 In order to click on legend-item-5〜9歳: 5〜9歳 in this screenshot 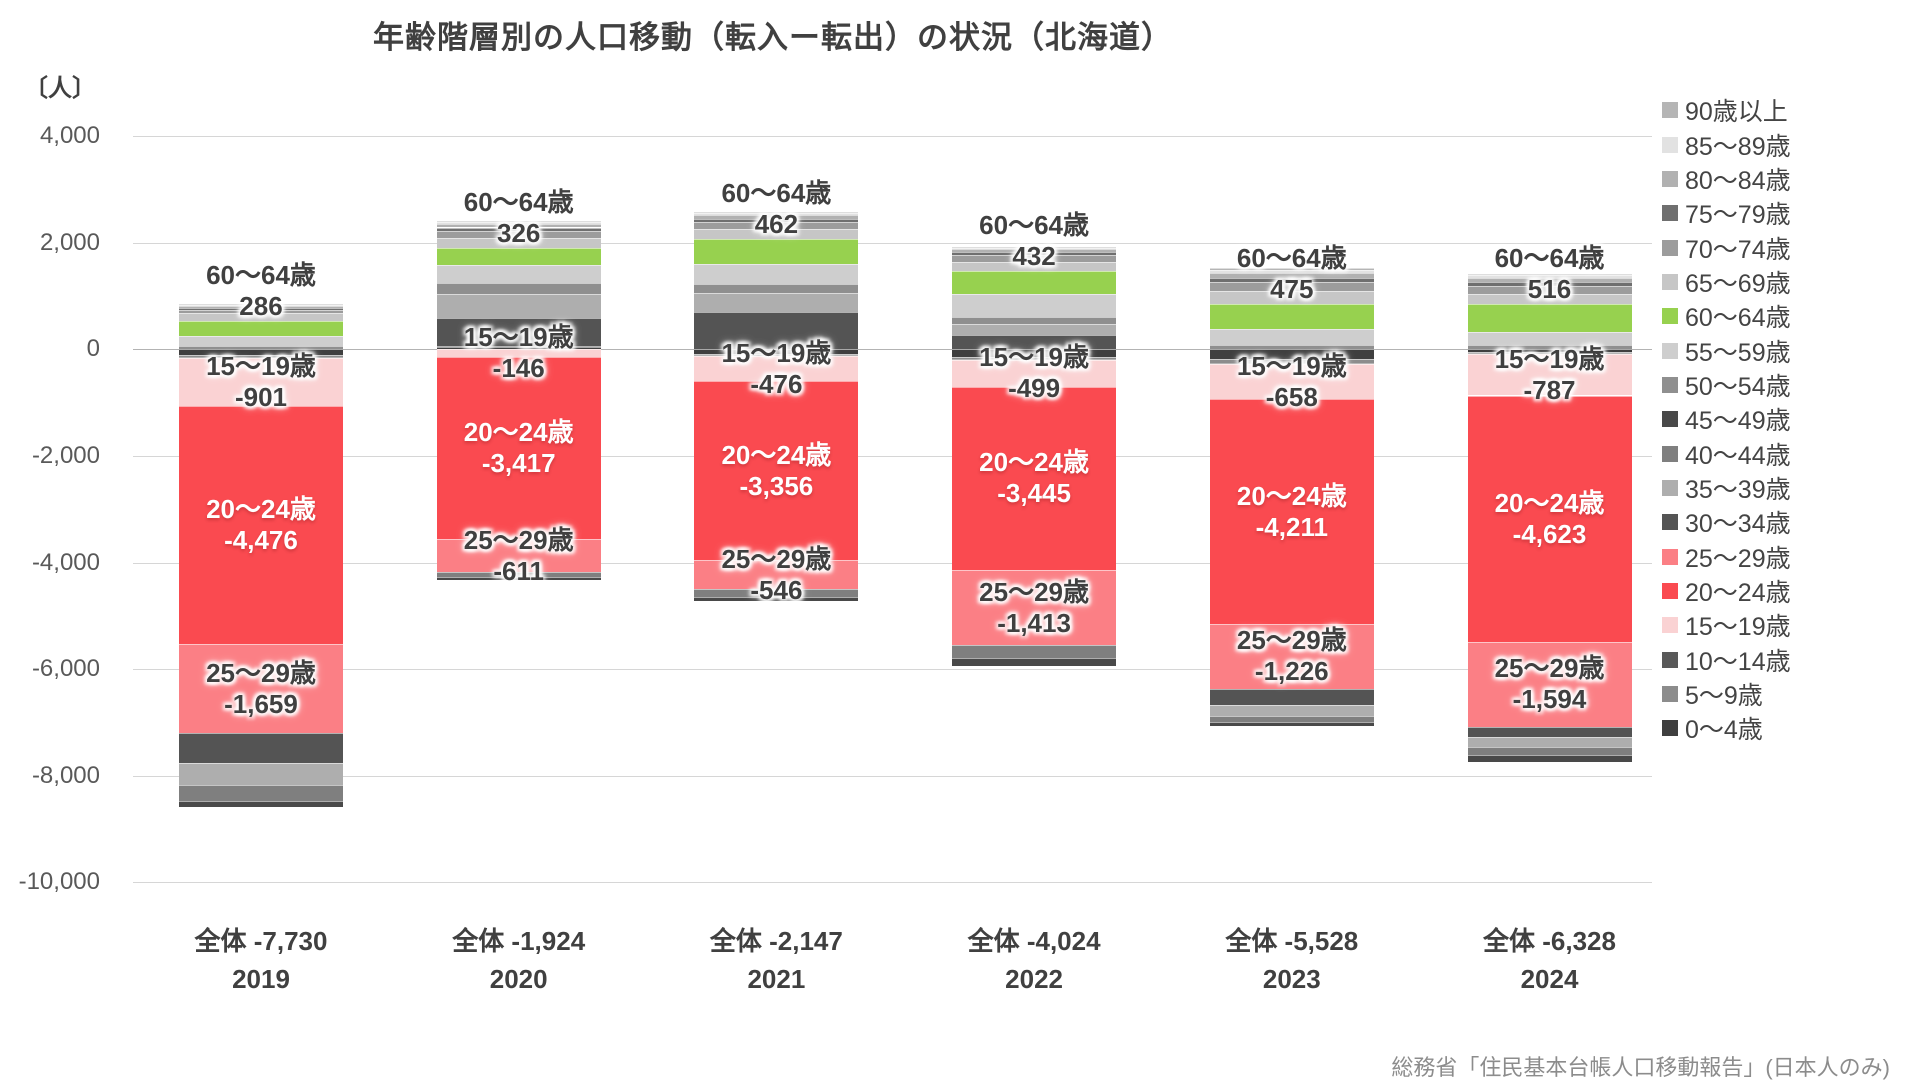, I will do `click(1726, 694)`.